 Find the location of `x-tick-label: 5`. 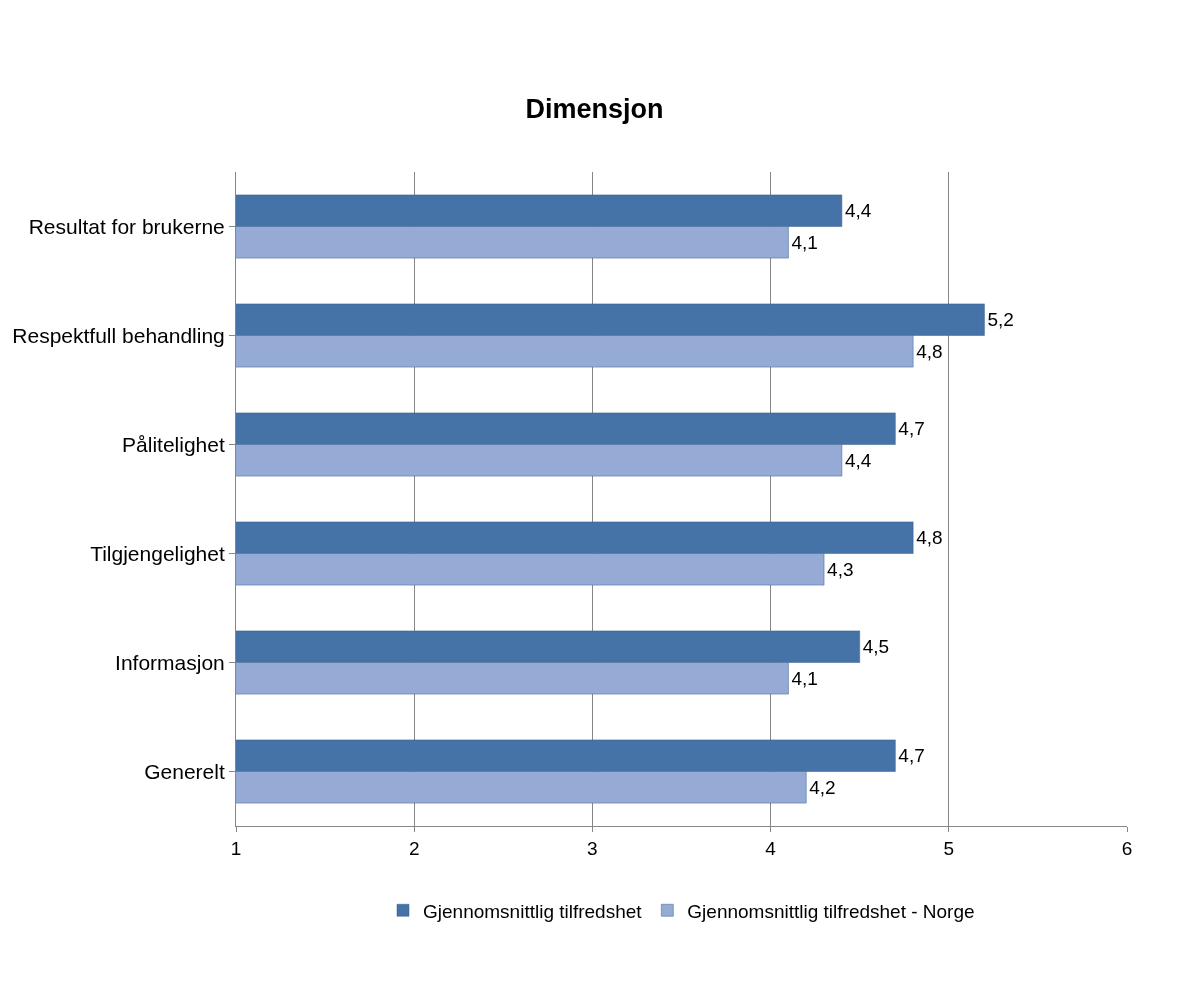

x-tick-label: 5 is located at coordinates (949, 848).